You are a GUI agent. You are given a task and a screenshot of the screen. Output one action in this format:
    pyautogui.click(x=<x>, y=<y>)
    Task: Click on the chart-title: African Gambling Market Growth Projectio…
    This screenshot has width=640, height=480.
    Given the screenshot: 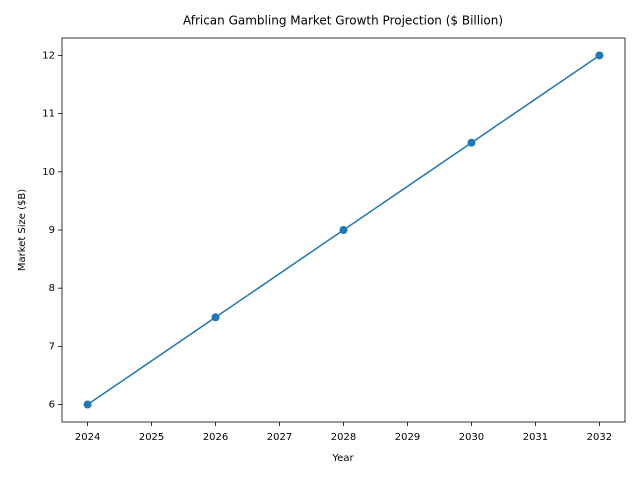 What is the action you would take?
    pyautogui.click(x=343, y=21)
    